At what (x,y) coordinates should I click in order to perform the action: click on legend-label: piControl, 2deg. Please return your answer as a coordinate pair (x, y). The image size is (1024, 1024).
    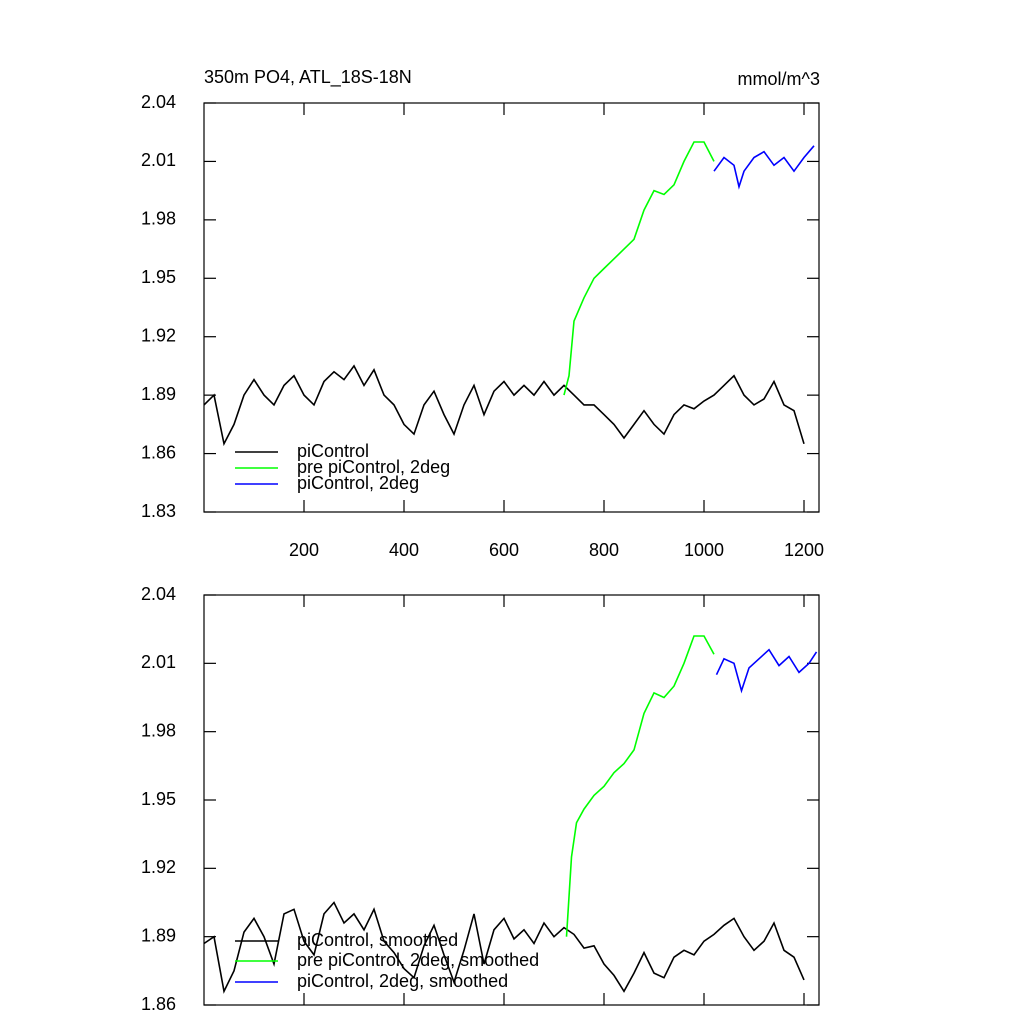
    Looking at the image, I should click on (358, 483).